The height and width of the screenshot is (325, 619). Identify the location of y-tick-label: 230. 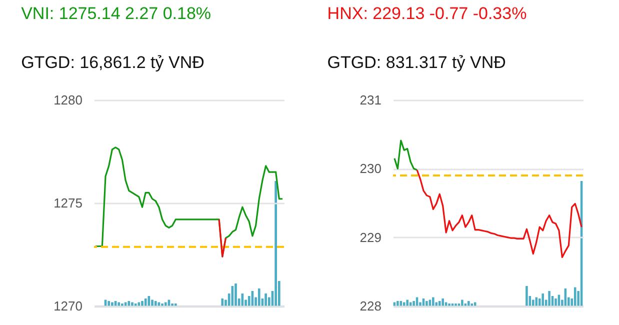
(371, 168).